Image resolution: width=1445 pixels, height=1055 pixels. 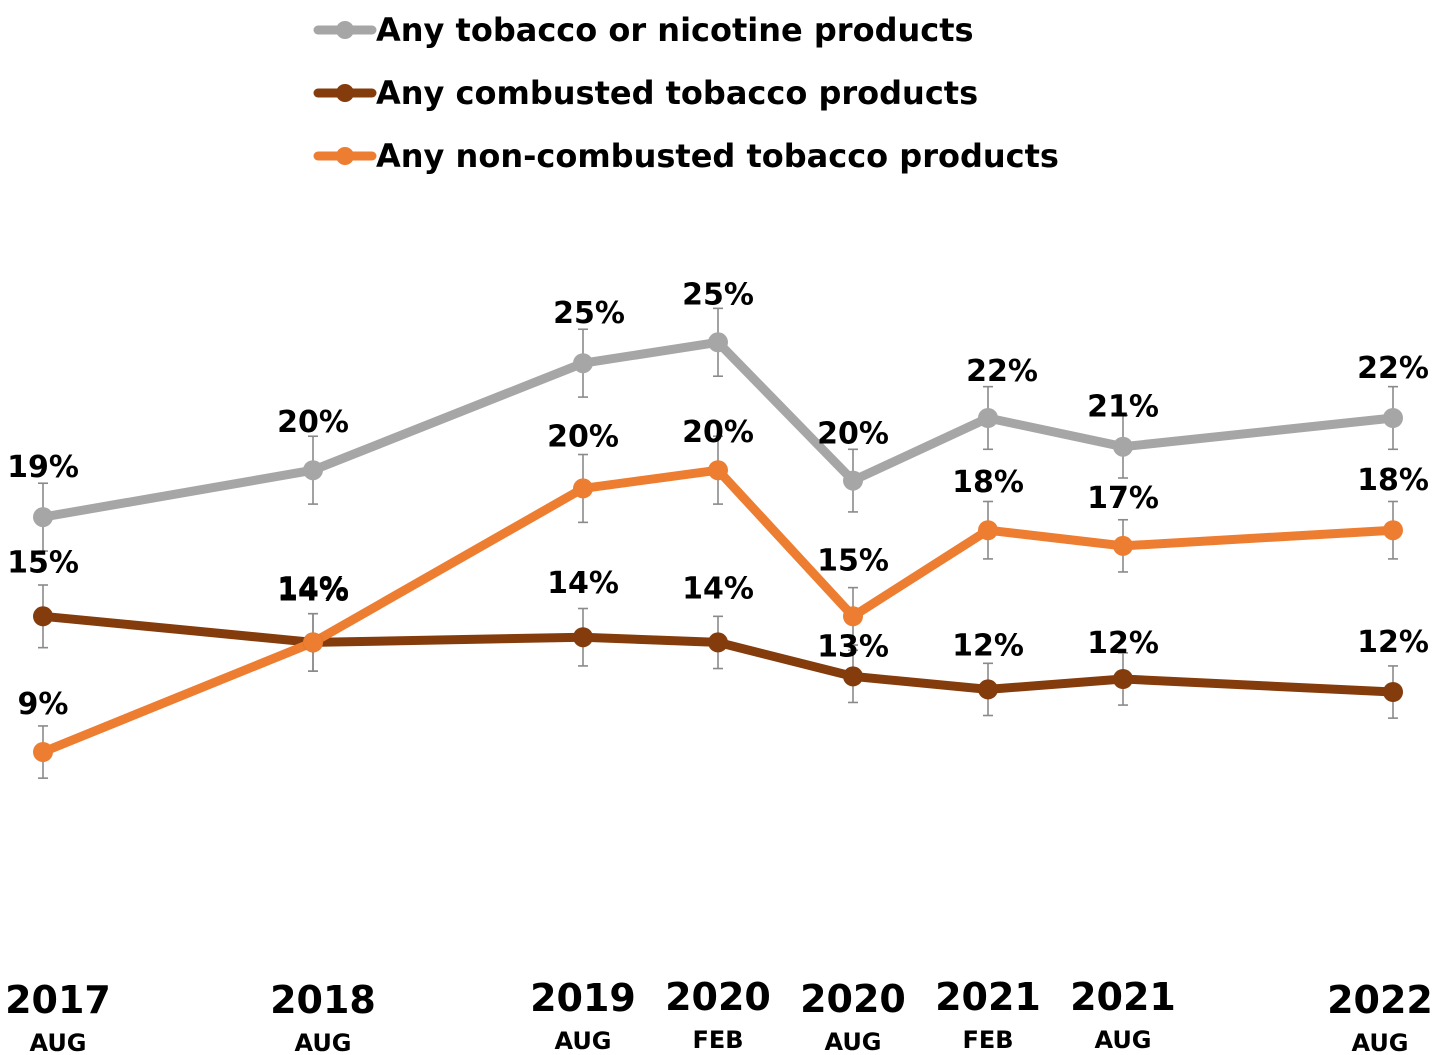 I want to click on legend-label: Any tobacco or nicotine products, so click(x=675, y=30).